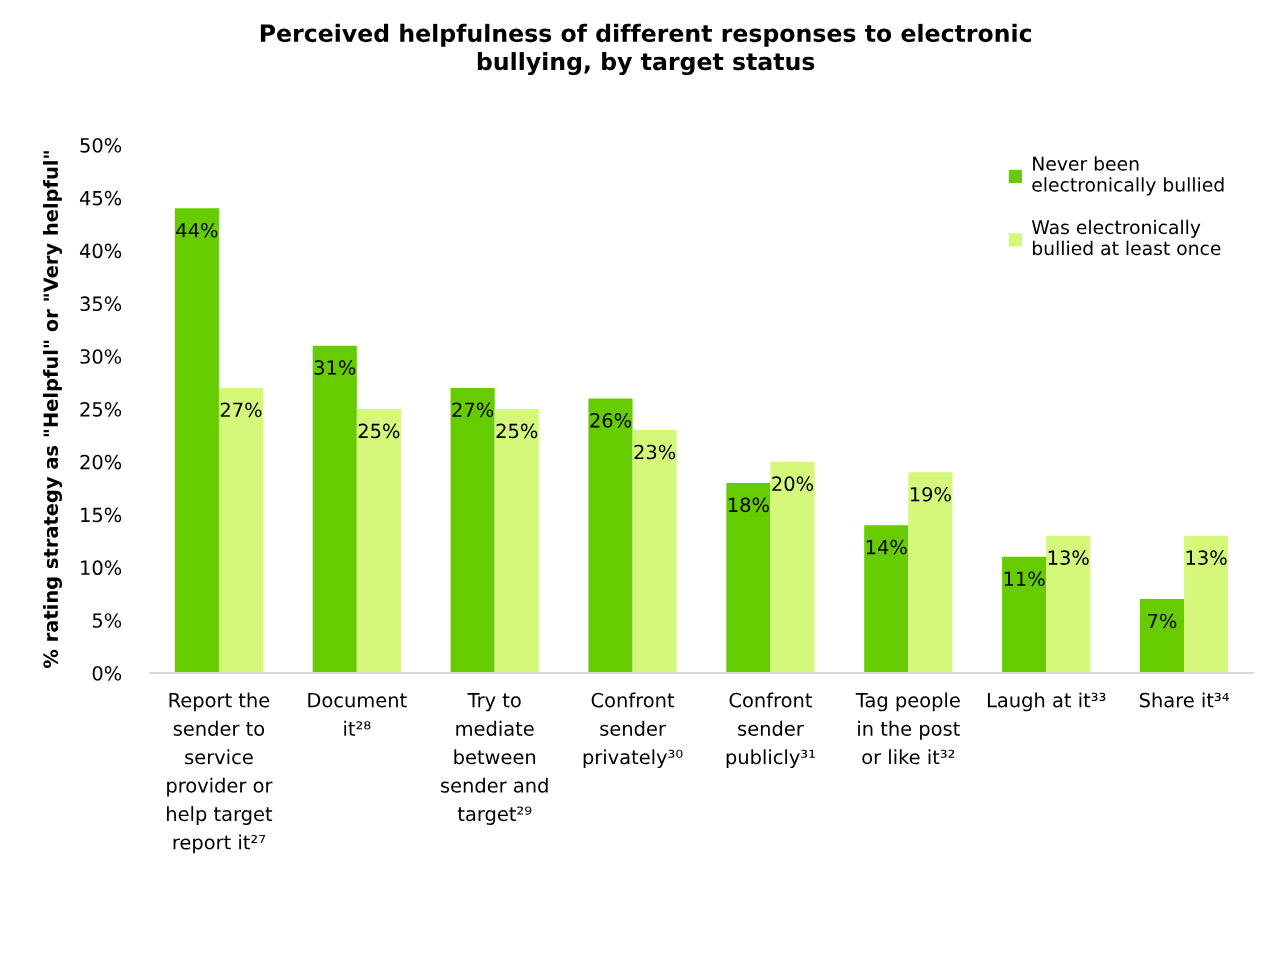  Describe the element at coordinates (107, 620) in the screenshot. I see `y-tick-label: 5%` at that location.